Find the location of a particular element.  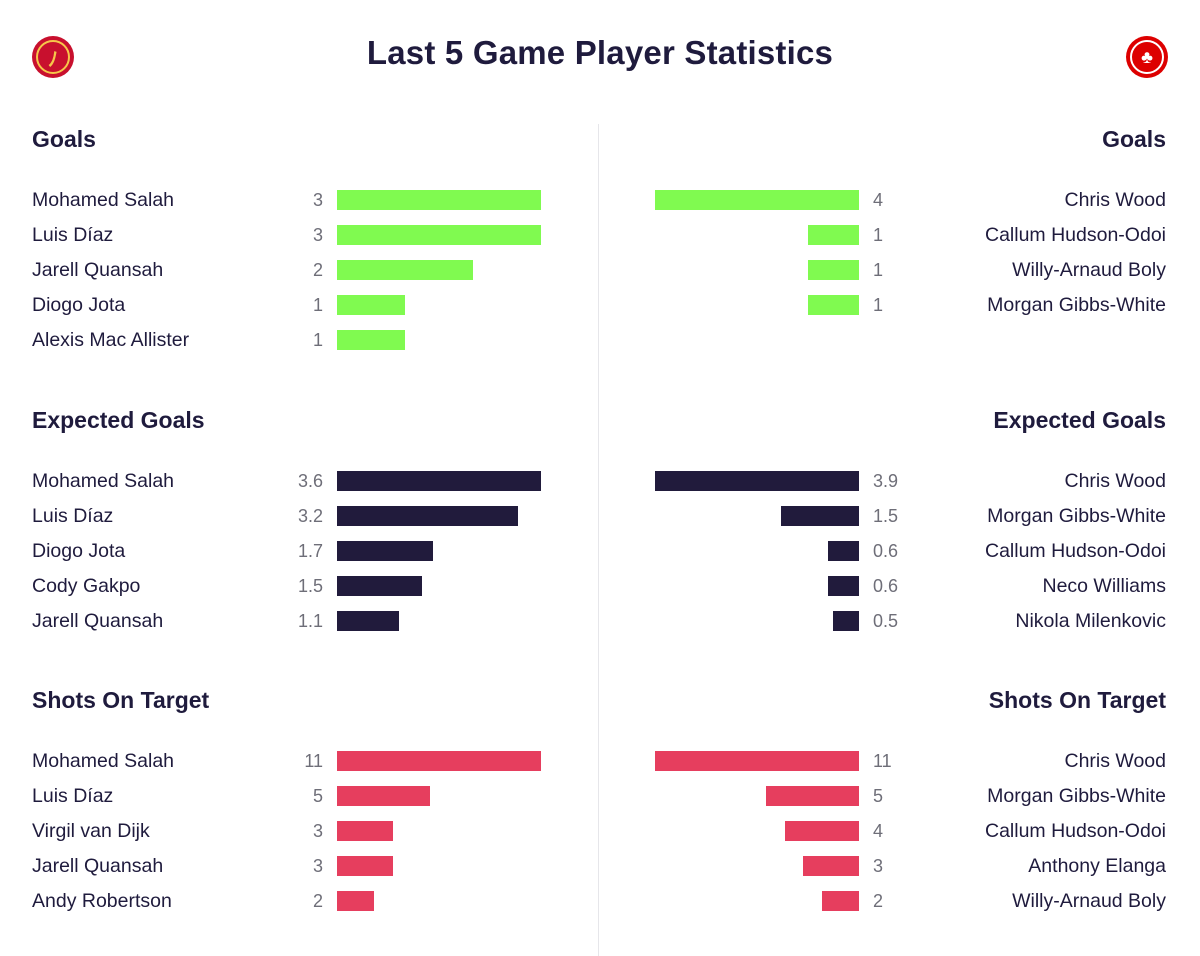

nottingham-forest-crest-icon: ♣ is located at coordinates (1147, 57).